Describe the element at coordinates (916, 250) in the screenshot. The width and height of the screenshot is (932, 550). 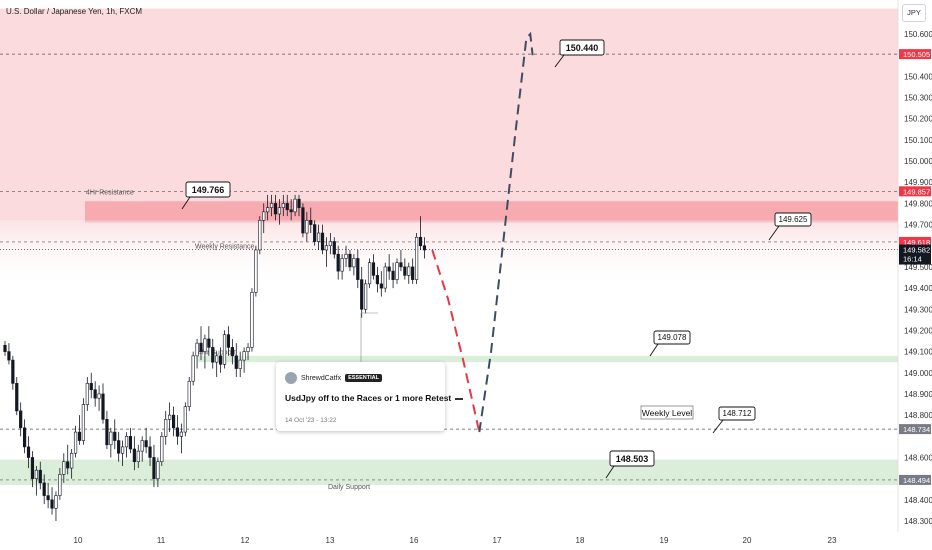
I see `price-tag-label: 149.582` at that location.